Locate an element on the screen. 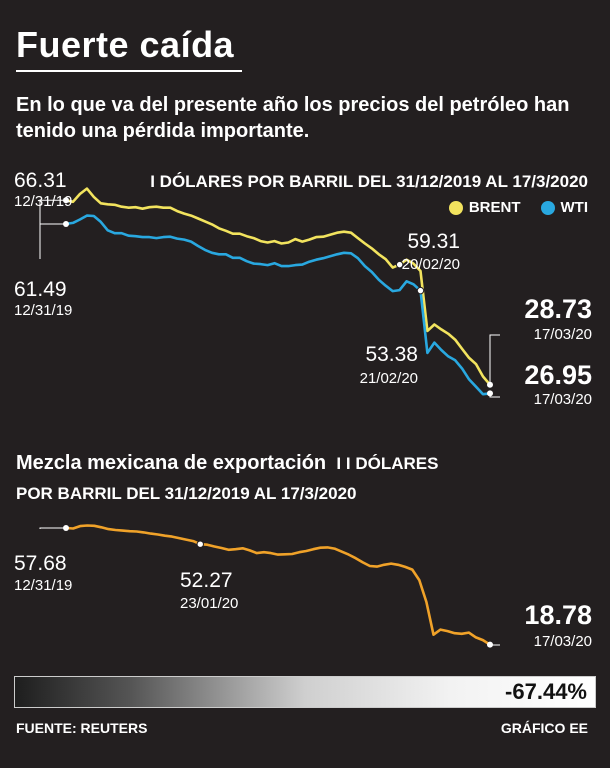  change-summary-bar: -67.44% is located at coordinates (305, 692).